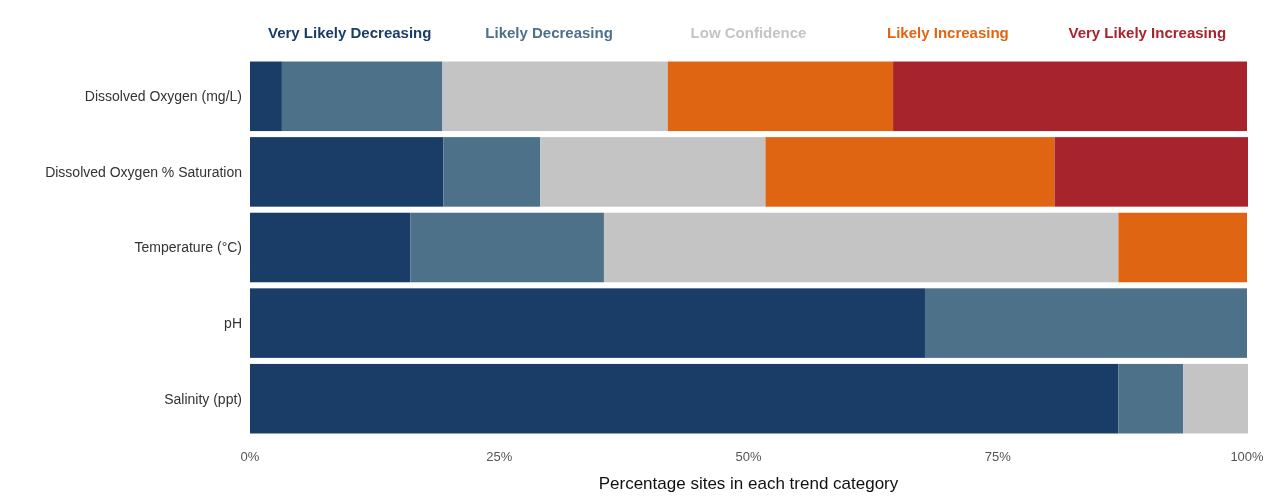  Describe the element at coordinates (499, 456) in the screenshot. I see `x-tick-label: 25%` at that location.